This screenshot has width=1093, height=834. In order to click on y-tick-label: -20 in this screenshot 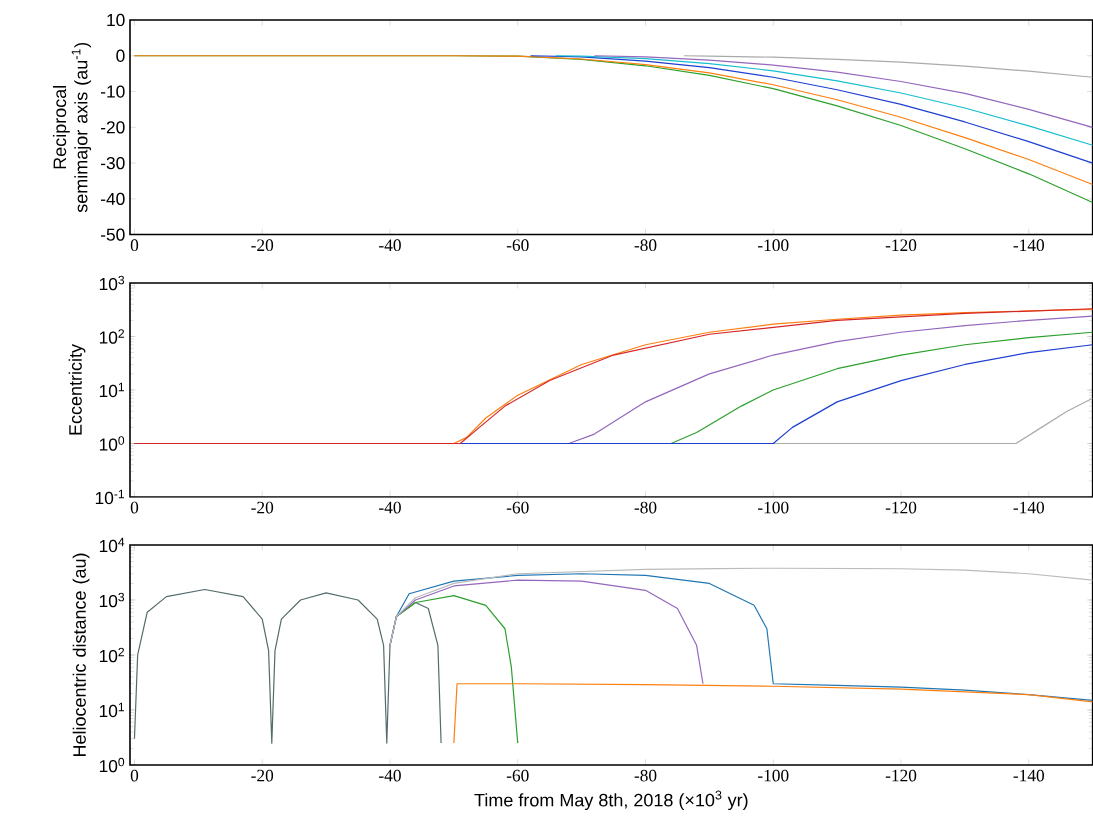, I will do `click(113, 127)`.